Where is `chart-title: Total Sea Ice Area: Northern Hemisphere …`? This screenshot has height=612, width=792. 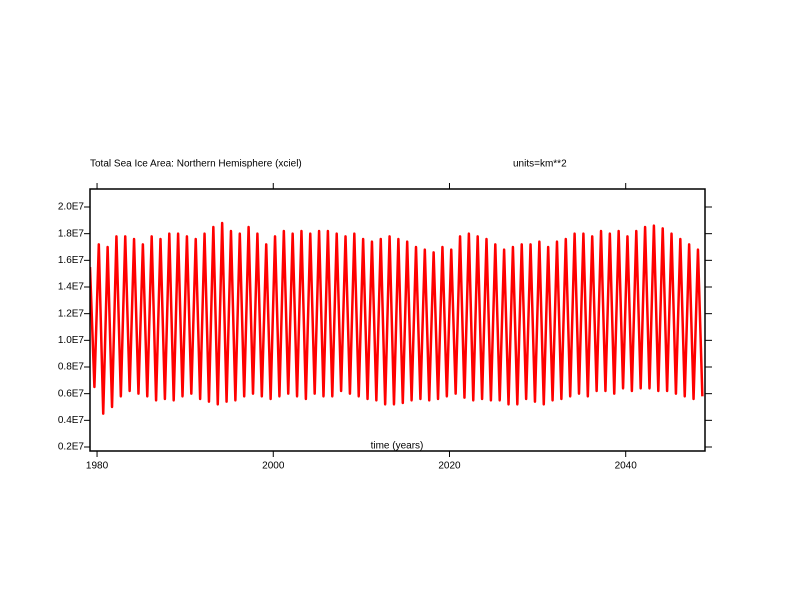 chart-title: Total Sea Ice Area: Northern Hemisphere … is located at coordinates (196, 164).